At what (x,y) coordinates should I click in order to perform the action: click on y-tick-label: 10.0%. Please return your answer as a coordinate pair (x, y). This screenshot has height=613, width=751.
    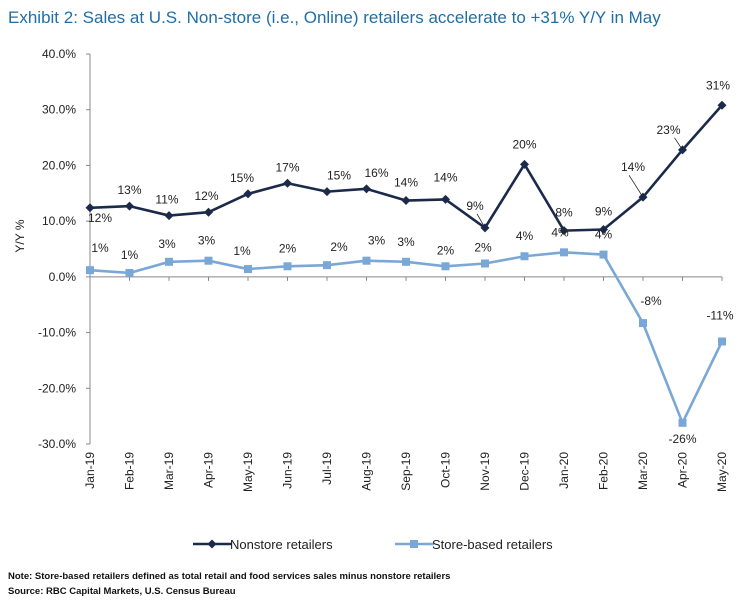
    Looking at the image, I should click on (59, 221).